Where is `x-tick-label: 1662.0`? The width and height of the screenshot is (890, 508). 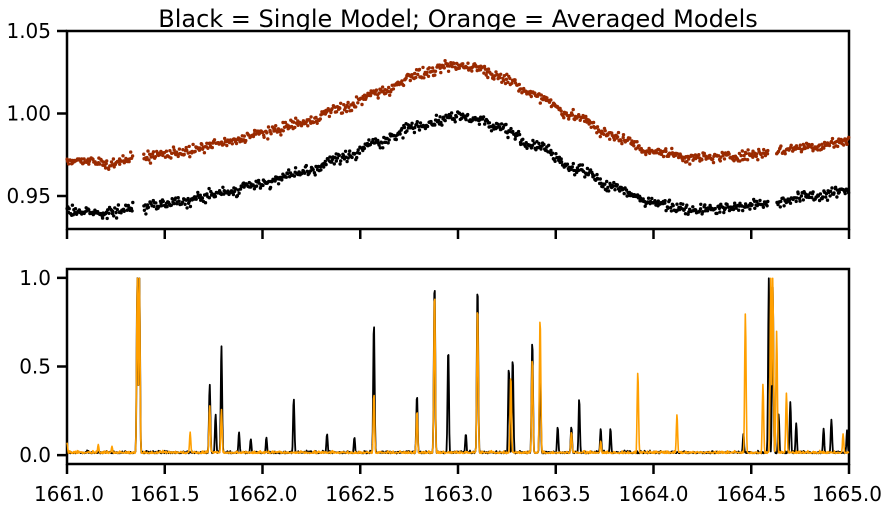
x-tick-label: 1662.0 is located at coordinates (263, 494).